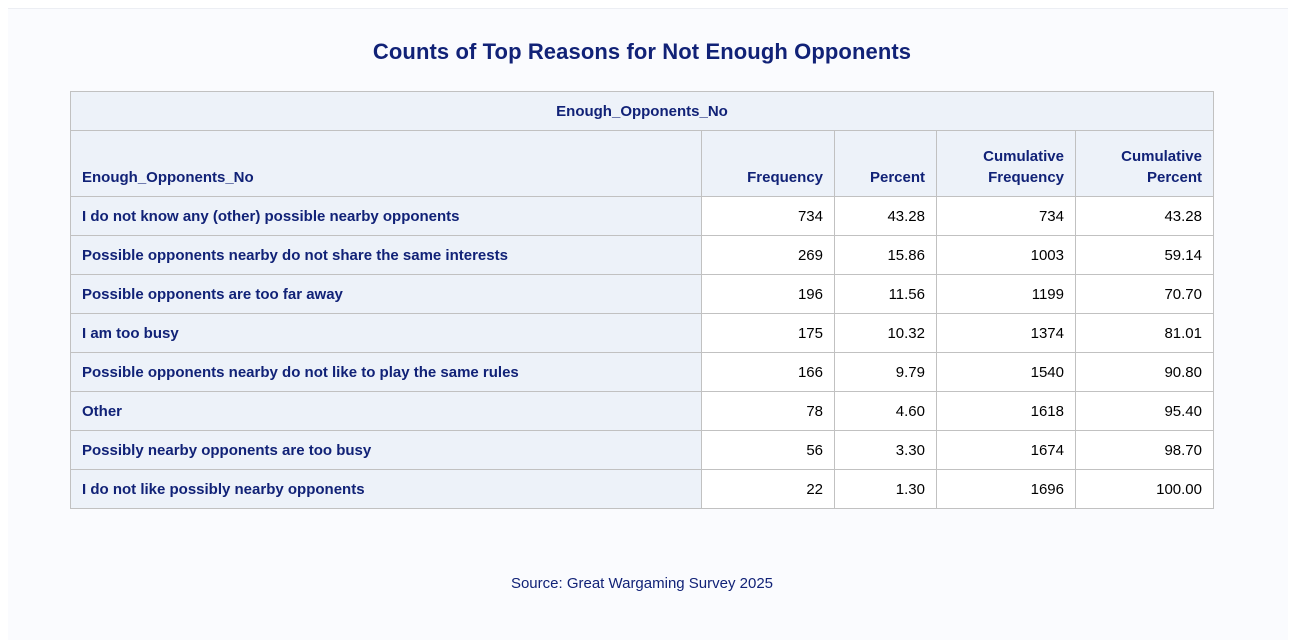 The height and width of the screenshot is (640, 1306). What do you see at coordinates (768, 489) in the screenshot?
I see `frequency-cell: 22` at bounding box center [768, 489].